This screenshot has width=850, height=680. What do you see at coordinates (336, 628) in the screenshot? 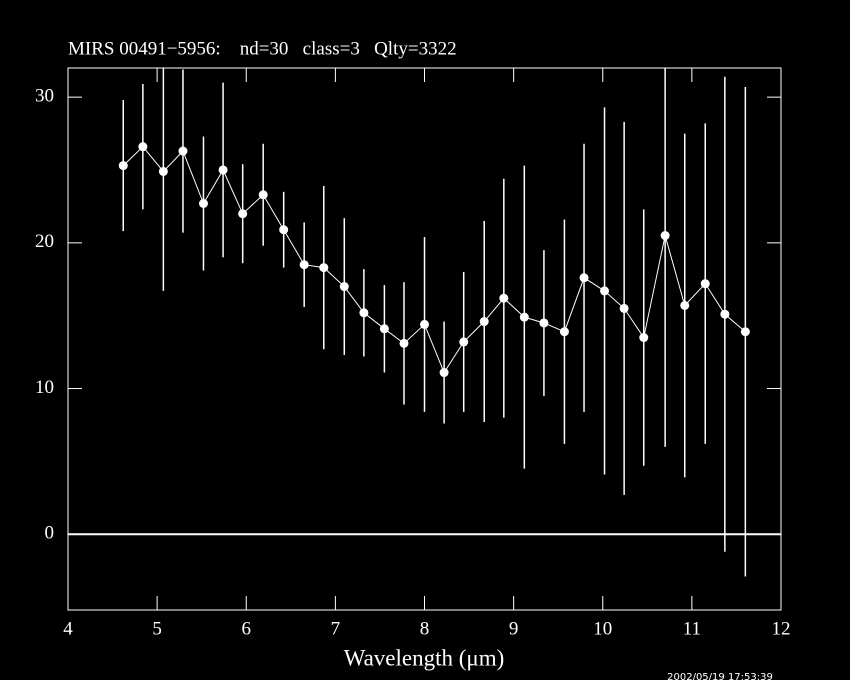
I see `x-tick-label: 7` at bounding box center [336, 628].